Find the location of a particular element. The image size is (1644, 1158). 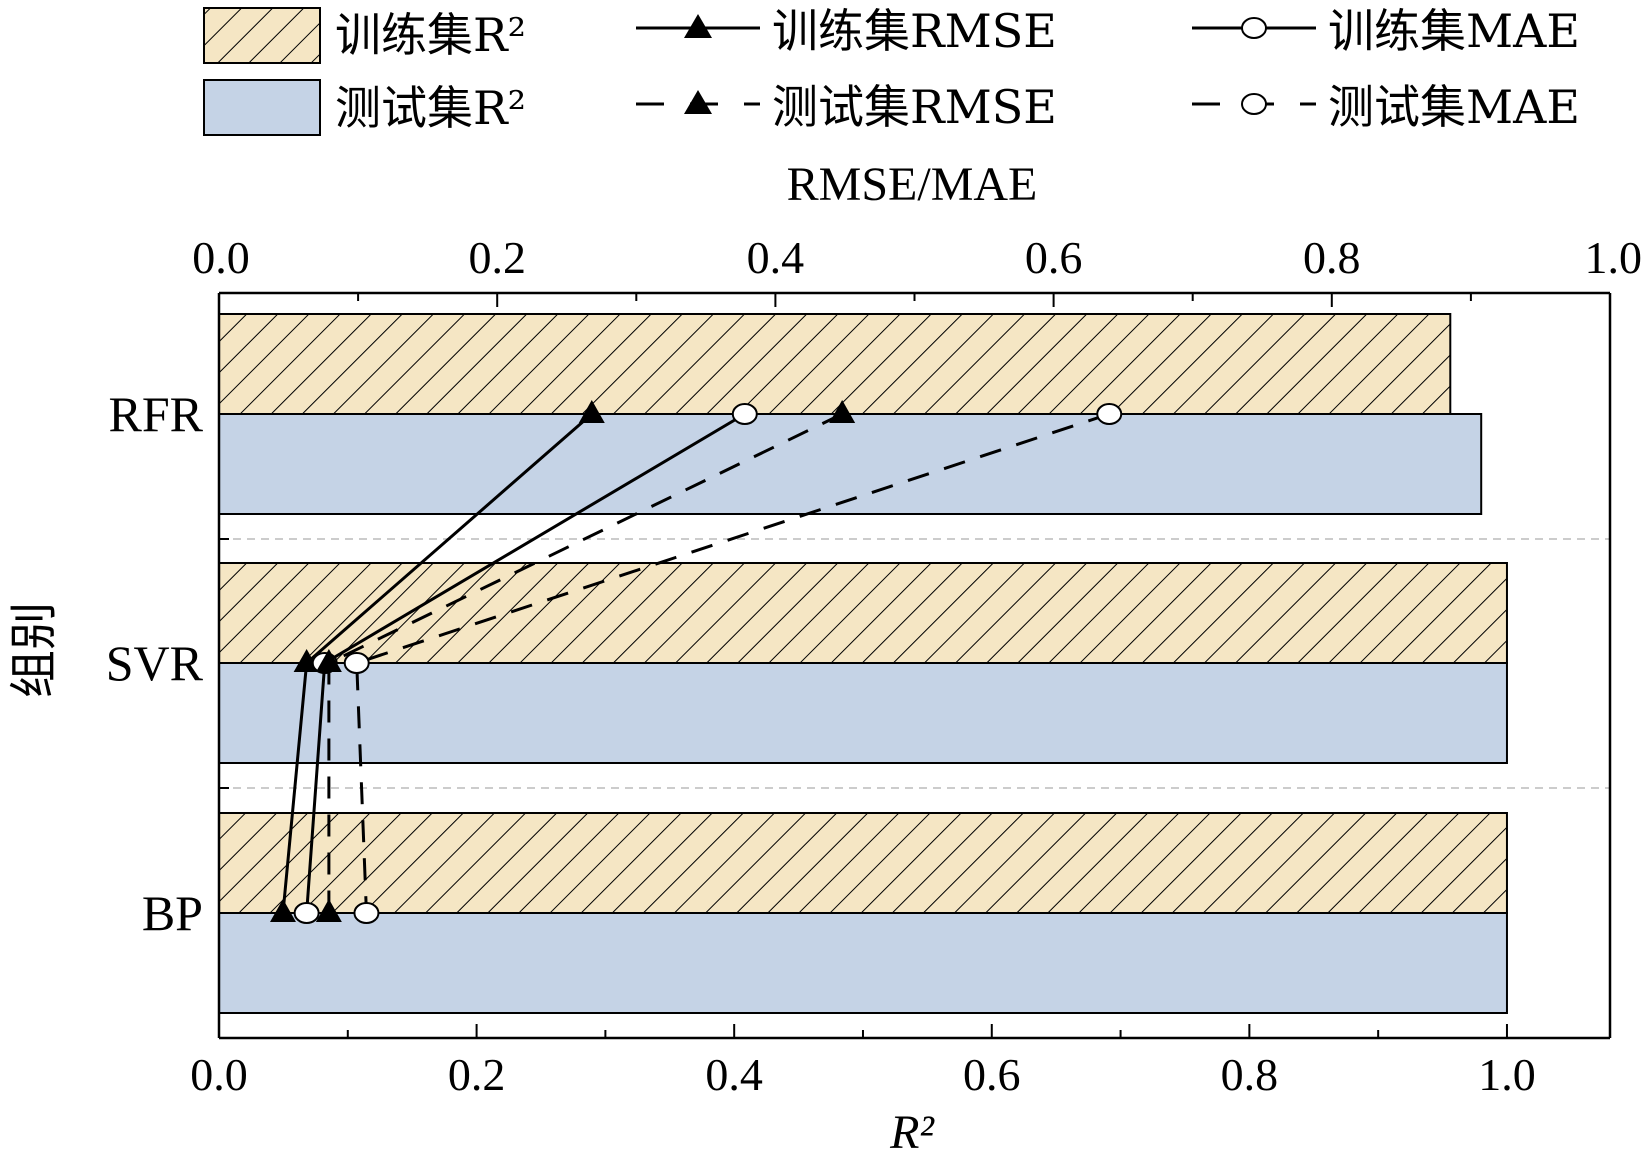

top-tick-label-0: 0.0 is located at coordinates (221, 257).